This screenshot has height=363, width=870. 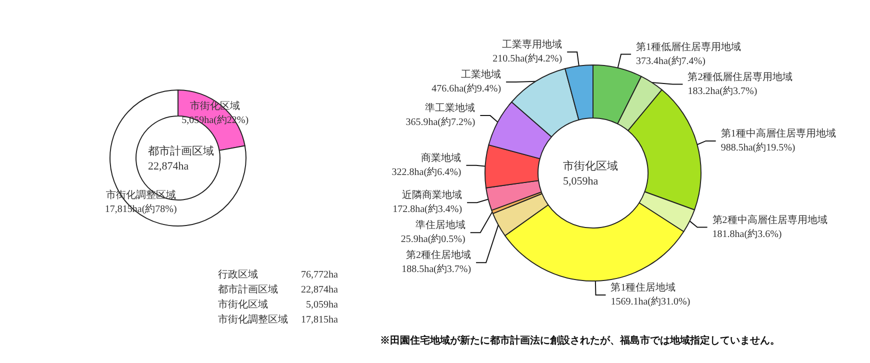 I want to click on data-label: 322.8ha(約6.4%), so click(x=427, y=172).